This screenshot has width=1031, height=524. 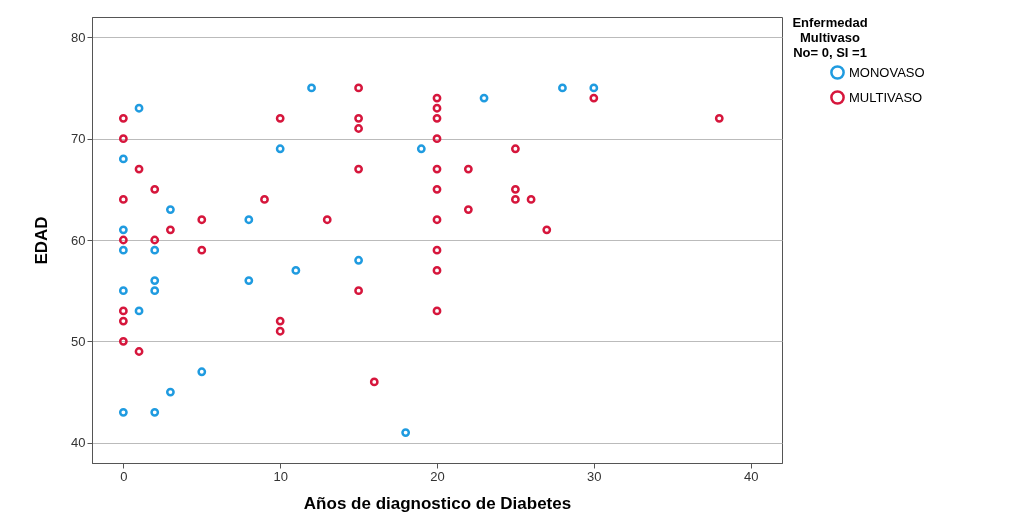 What do you see at coordinates (42, 240) in the screenshot?
I see `y-axis-title: EDAD` at bounding box center [42, 240].